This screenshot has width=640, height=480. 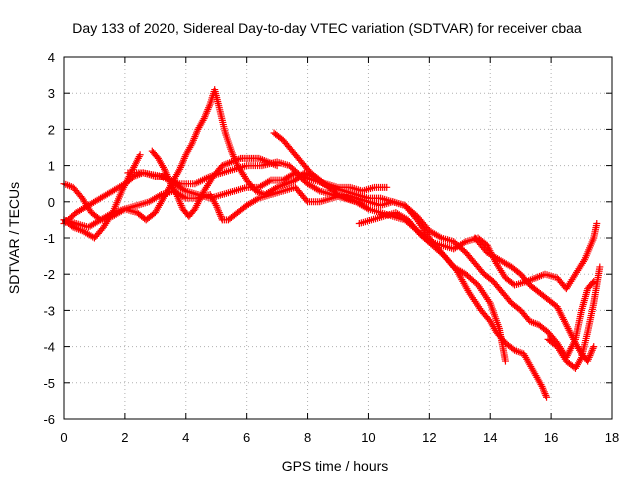 What do you see at coordinates (551, 437) in the screenshot?
I see `x-tick-label: 16` at bounding box center [551, 437].